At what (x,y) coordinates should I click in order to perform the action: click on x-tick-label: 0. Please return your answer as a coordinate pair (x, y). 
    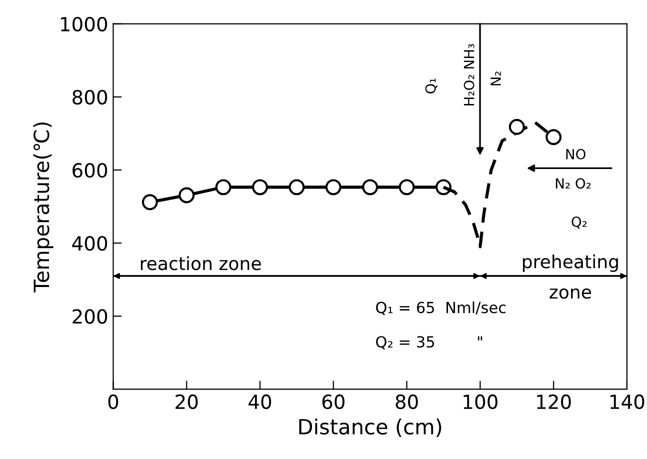
    Looking at the image, I should click on (113, 402).